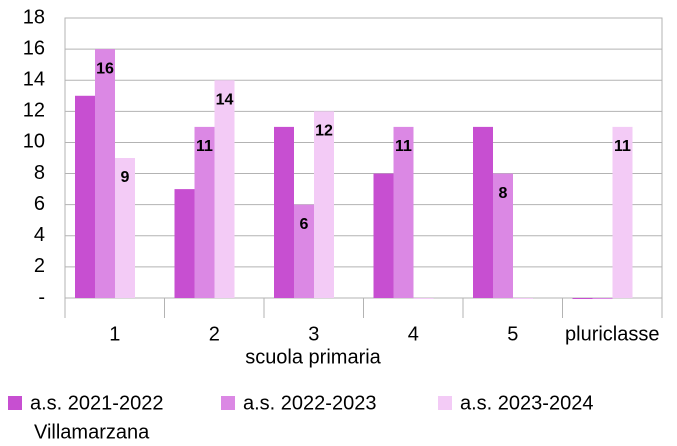 This screenshot has height=446, width=677. What do you see at coordinates (96, 403) in the screenshot?
I see `legend-label: a.s. 2021-2022` at bounding box center [96, 403].